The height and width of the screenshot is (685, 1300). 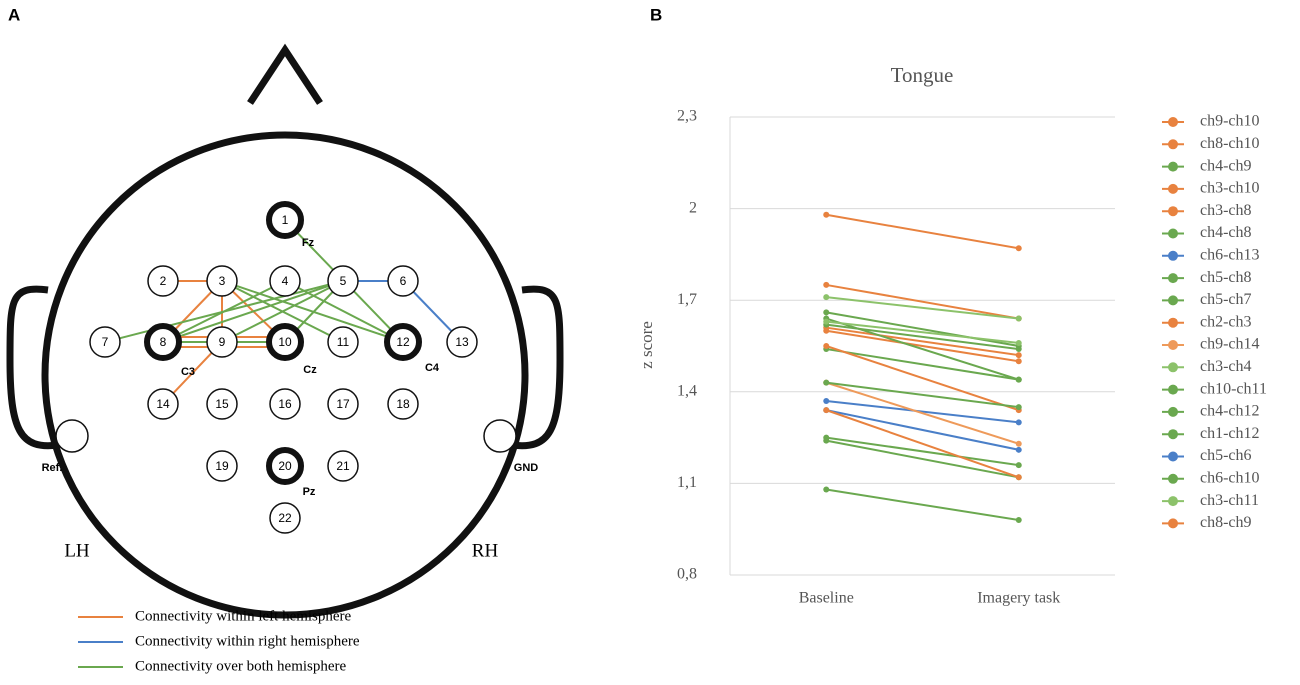 What do you see at coordinates (77, 550) in the screenshot?
I see `hemisphere-label: LH` at bounding box center [77, 550].